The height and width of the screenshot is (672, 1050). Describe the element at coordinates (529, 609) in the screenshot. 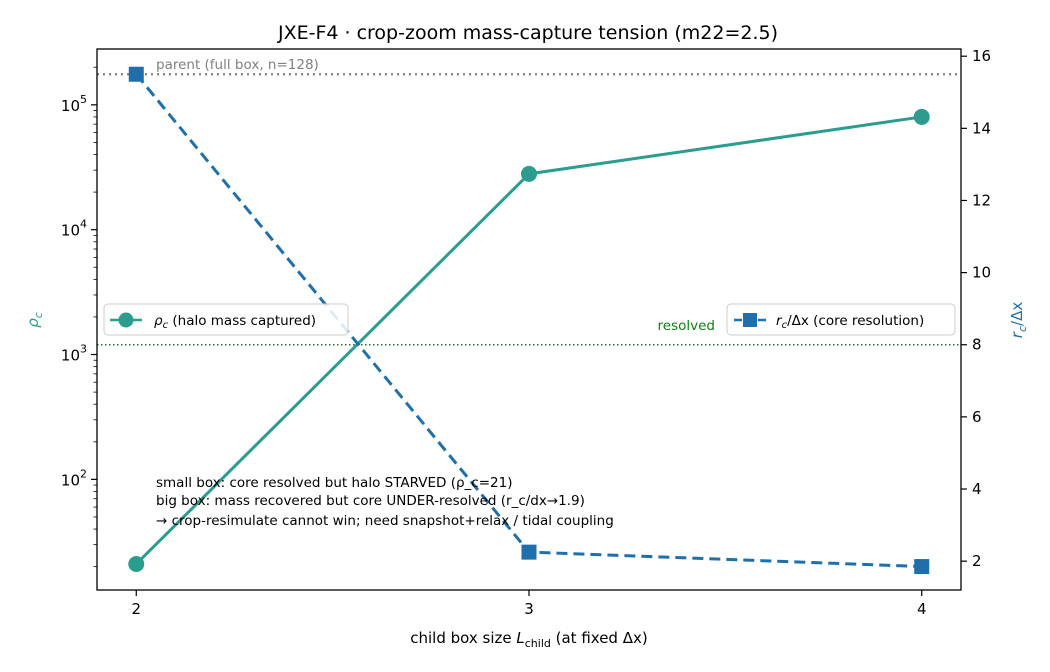

I see `x-tick-label: 3` at that location.